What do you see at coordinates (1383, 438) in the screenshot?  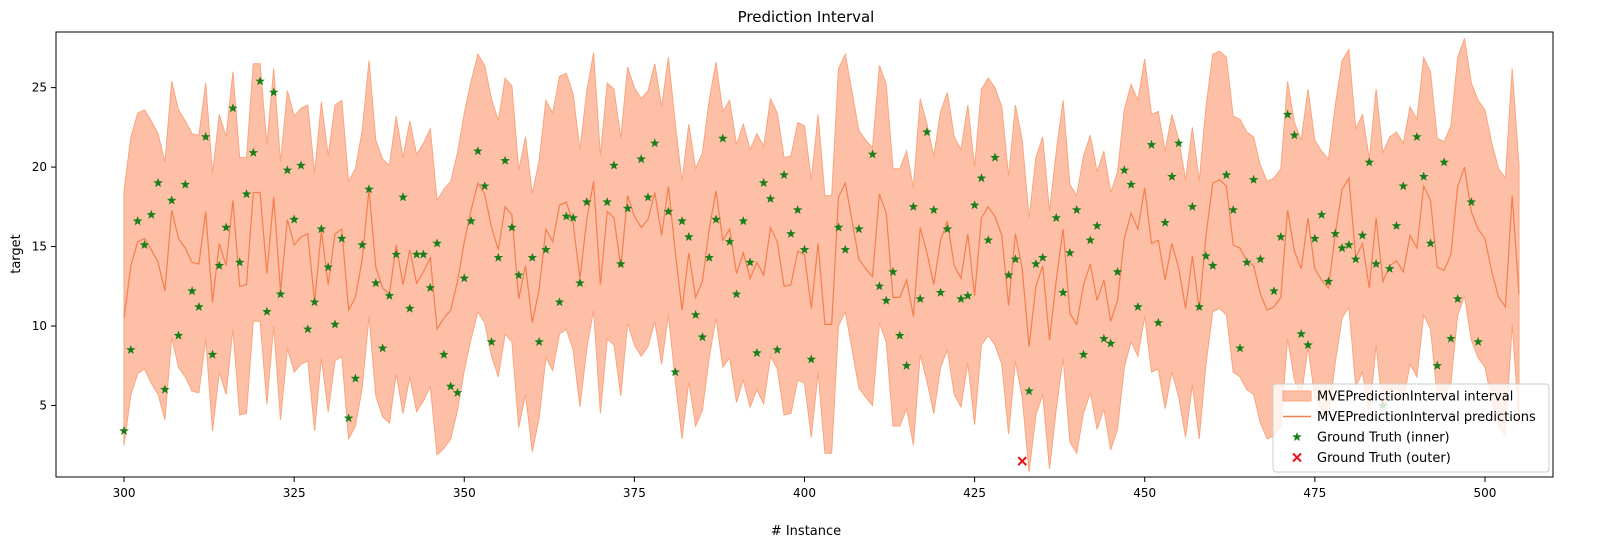 I see `legend-label: Ground Truth (inner)` at bounding box center [1383, 438].